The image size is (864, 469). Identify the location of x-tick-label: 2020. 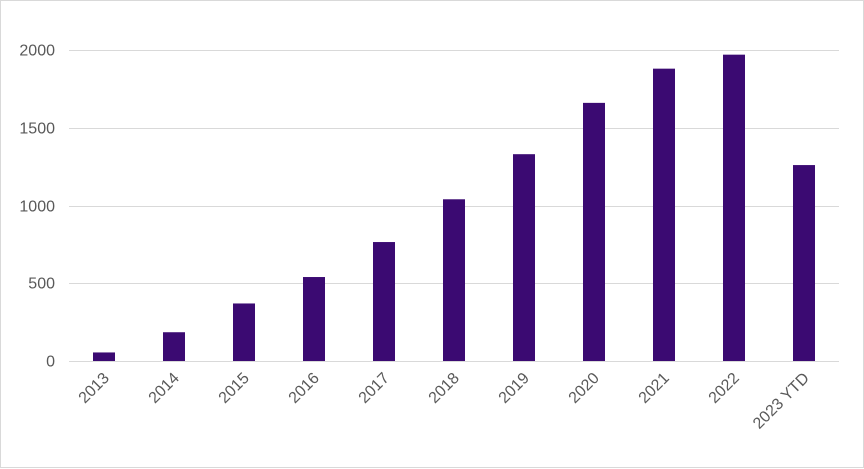
(584, 388).